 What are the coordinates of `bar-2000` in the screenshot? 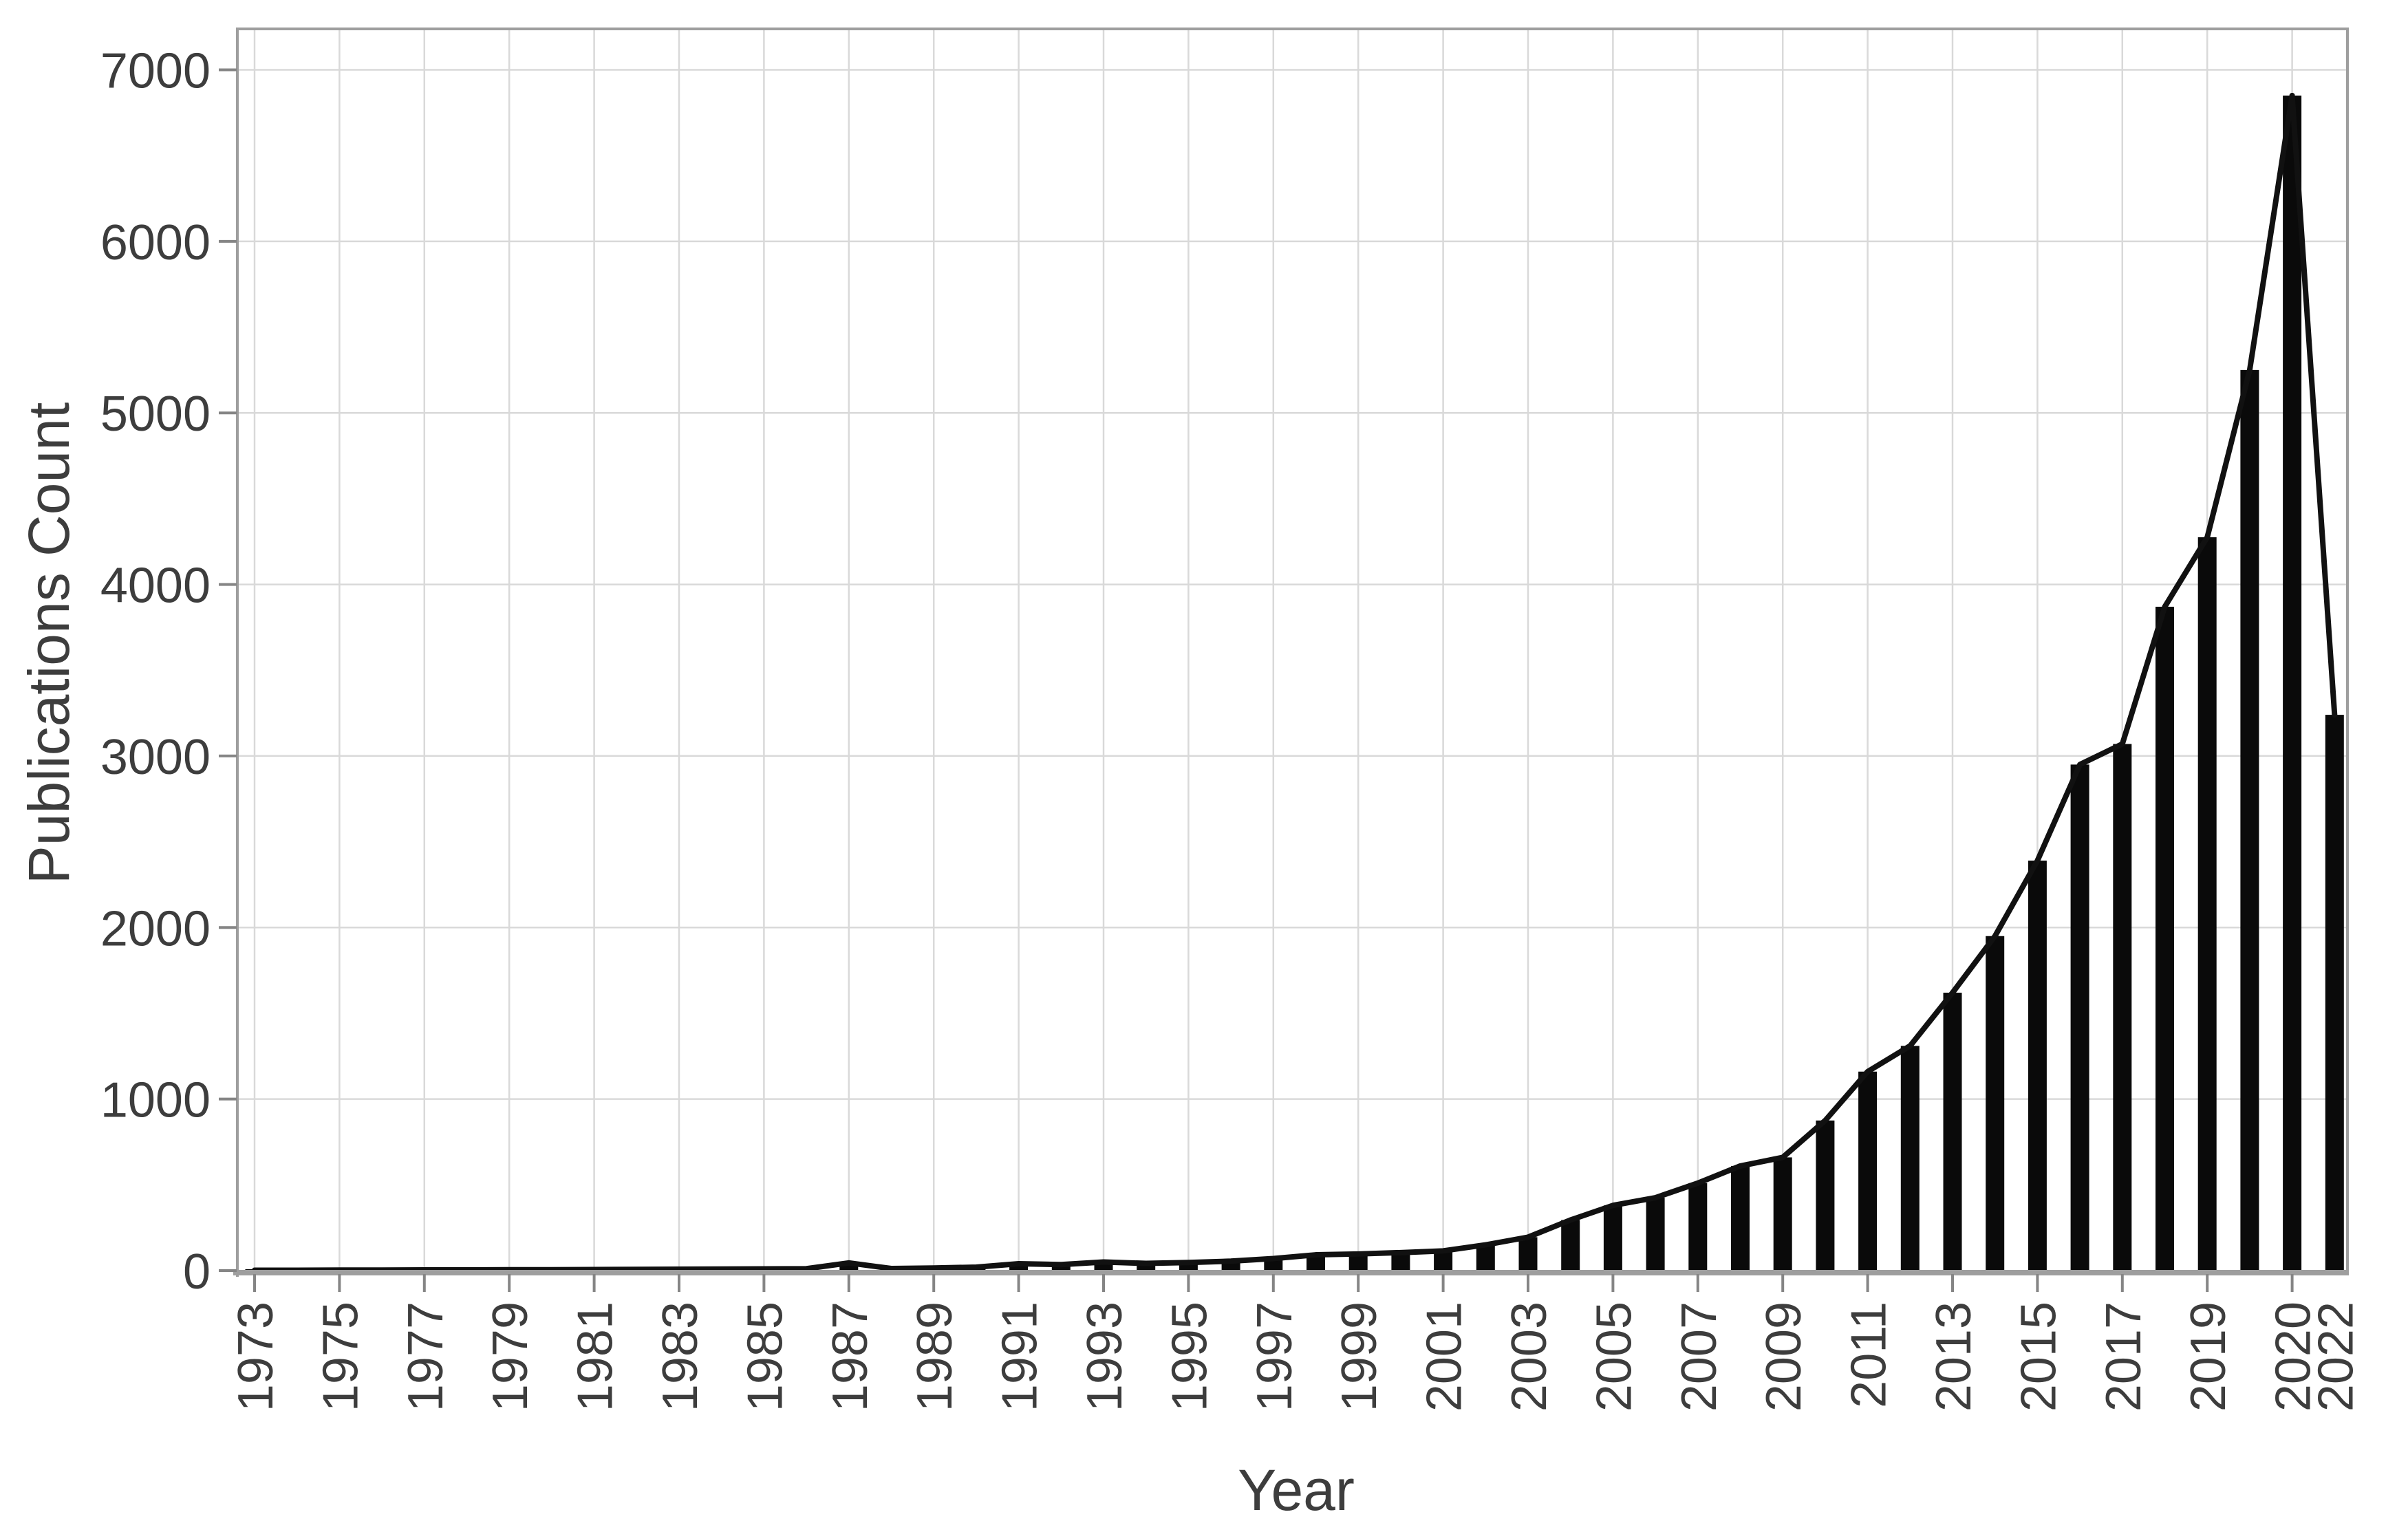 It's located at (1400, 1261).